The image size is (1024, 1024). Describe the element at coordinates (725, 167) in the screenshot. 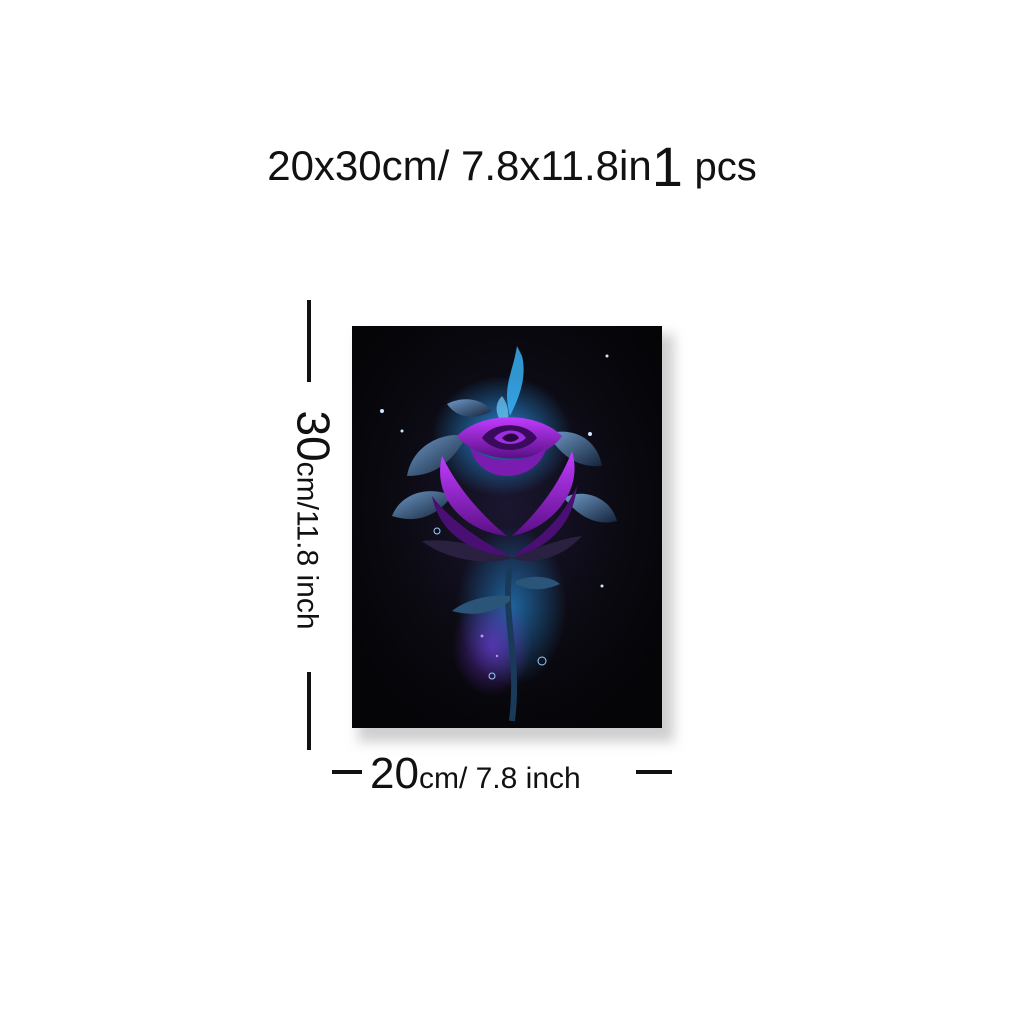

I see `quantity-unit: pcs` at that location.